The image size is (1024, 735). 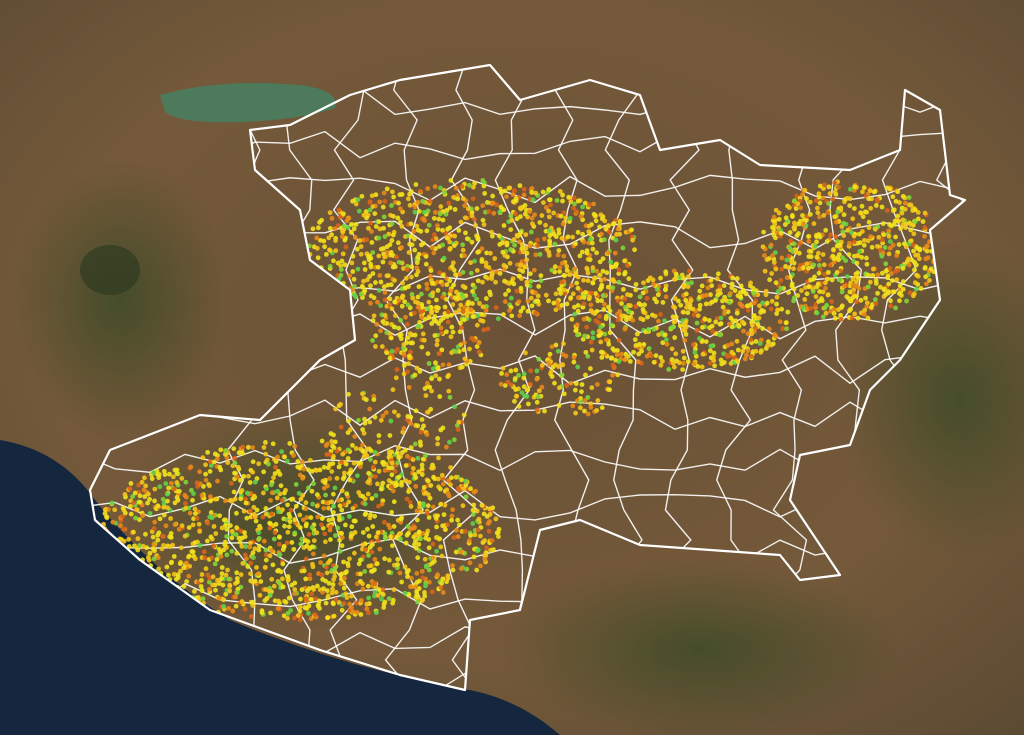 What do you see at coordinates (248, 102) in the screenshot?
I see `lake` at bounding box center [248, 102].